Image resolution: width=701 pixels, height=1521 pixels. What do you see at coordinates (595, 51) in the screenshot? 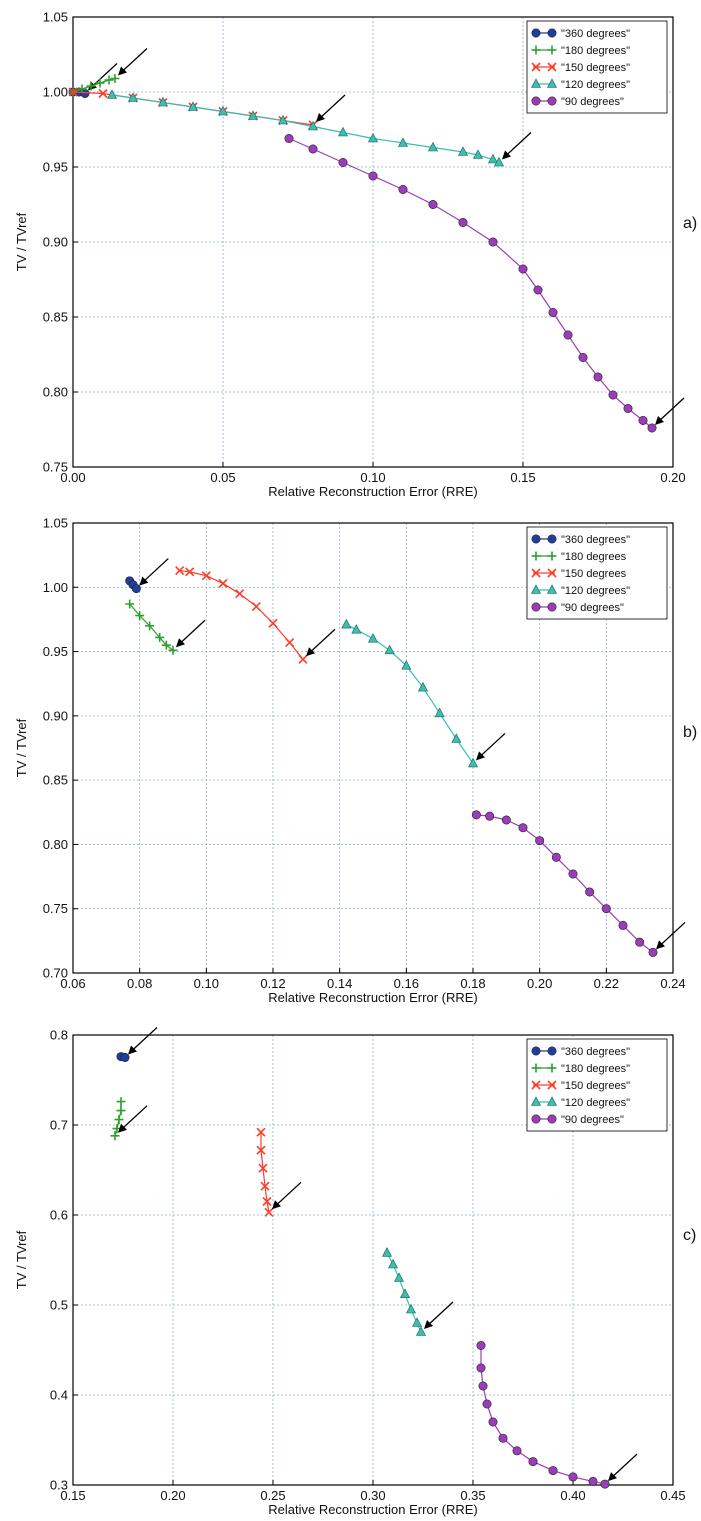
I see `legend-label: "180 degrees"` at bounding box center [595, 51].